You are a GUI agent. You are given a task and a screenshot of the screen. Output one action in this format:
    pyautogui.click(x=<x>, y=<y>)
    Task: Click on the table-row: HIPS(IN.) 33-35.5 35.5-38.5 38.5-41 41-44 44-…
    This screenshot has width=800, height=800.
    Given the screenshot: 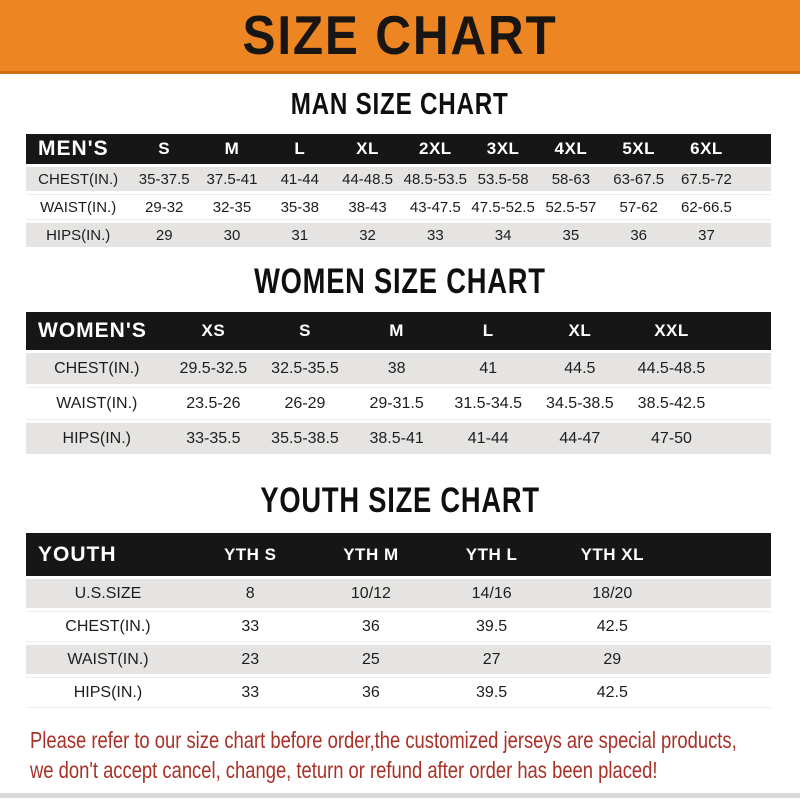 What is the action you would take?
    pyautogui.click(x=398, y=438)
    